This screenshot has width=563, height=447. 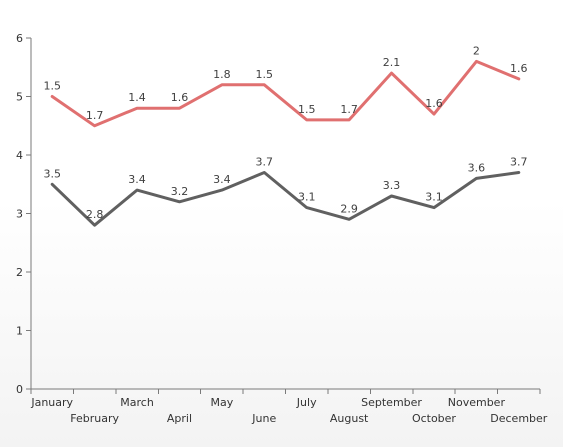 I want to click on x-tick-label: June, so click(x=263, y=418).